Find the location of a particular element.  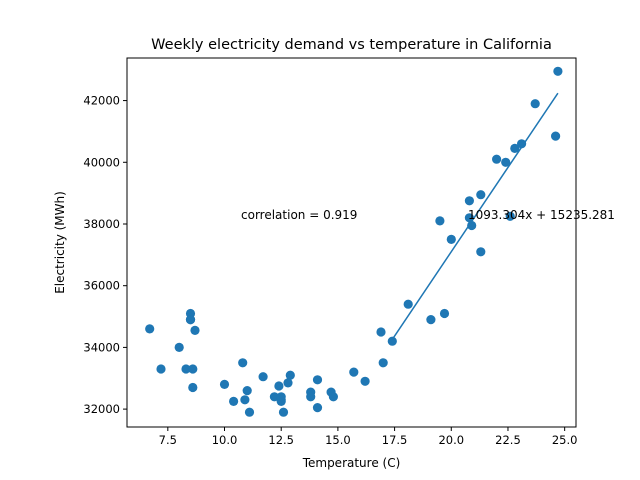

equation-annotation: 1093.304x + 15235.281 is located at coordinates (541, 215).